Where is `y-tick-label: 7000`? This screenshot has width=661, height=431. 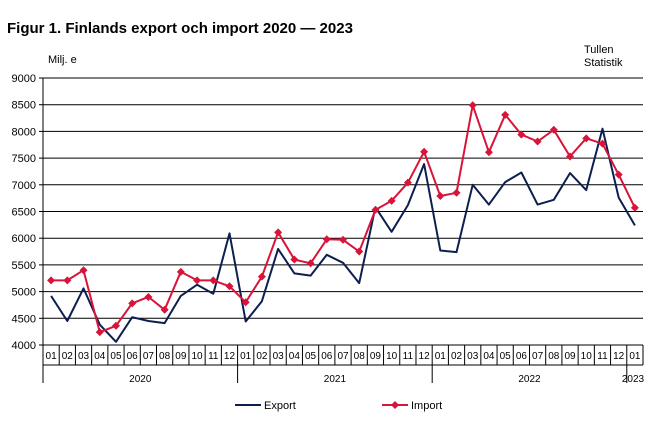 y-tick-label: 7000 is located at coordinates (24, 186).